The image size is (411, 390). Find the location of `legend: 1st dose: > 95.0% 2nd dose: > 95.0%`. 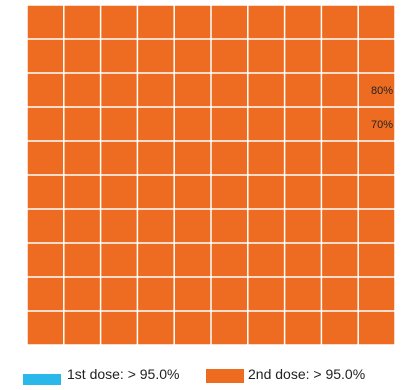

legend: 1st dose: > 95.0% 2nd dose: > 95.0% is located at coordinates (205, 374).